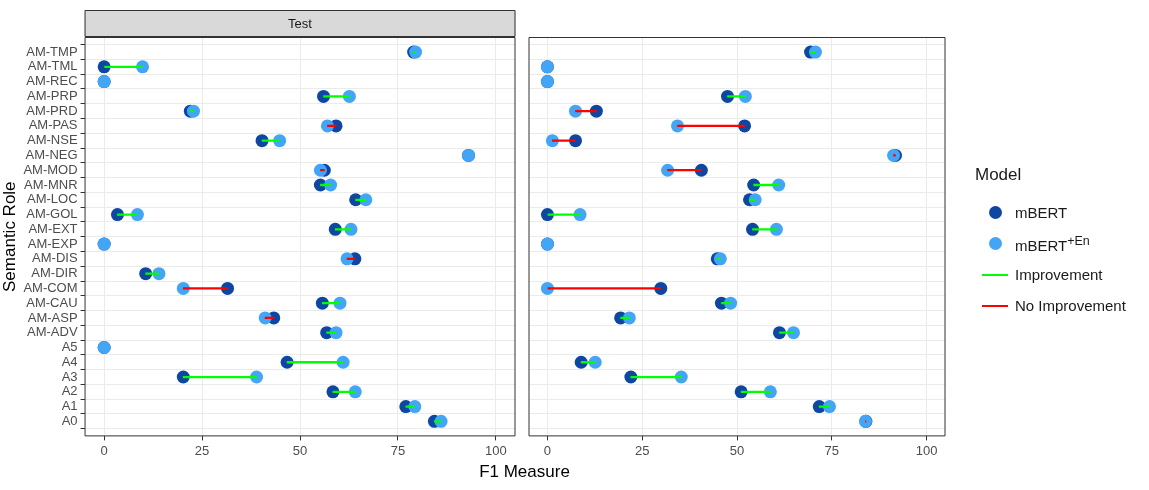  What do you see at coordinates (52, 66) in the screenshot?
I see `y-tick-label: AM-TML` at bounding box center [52, 66].